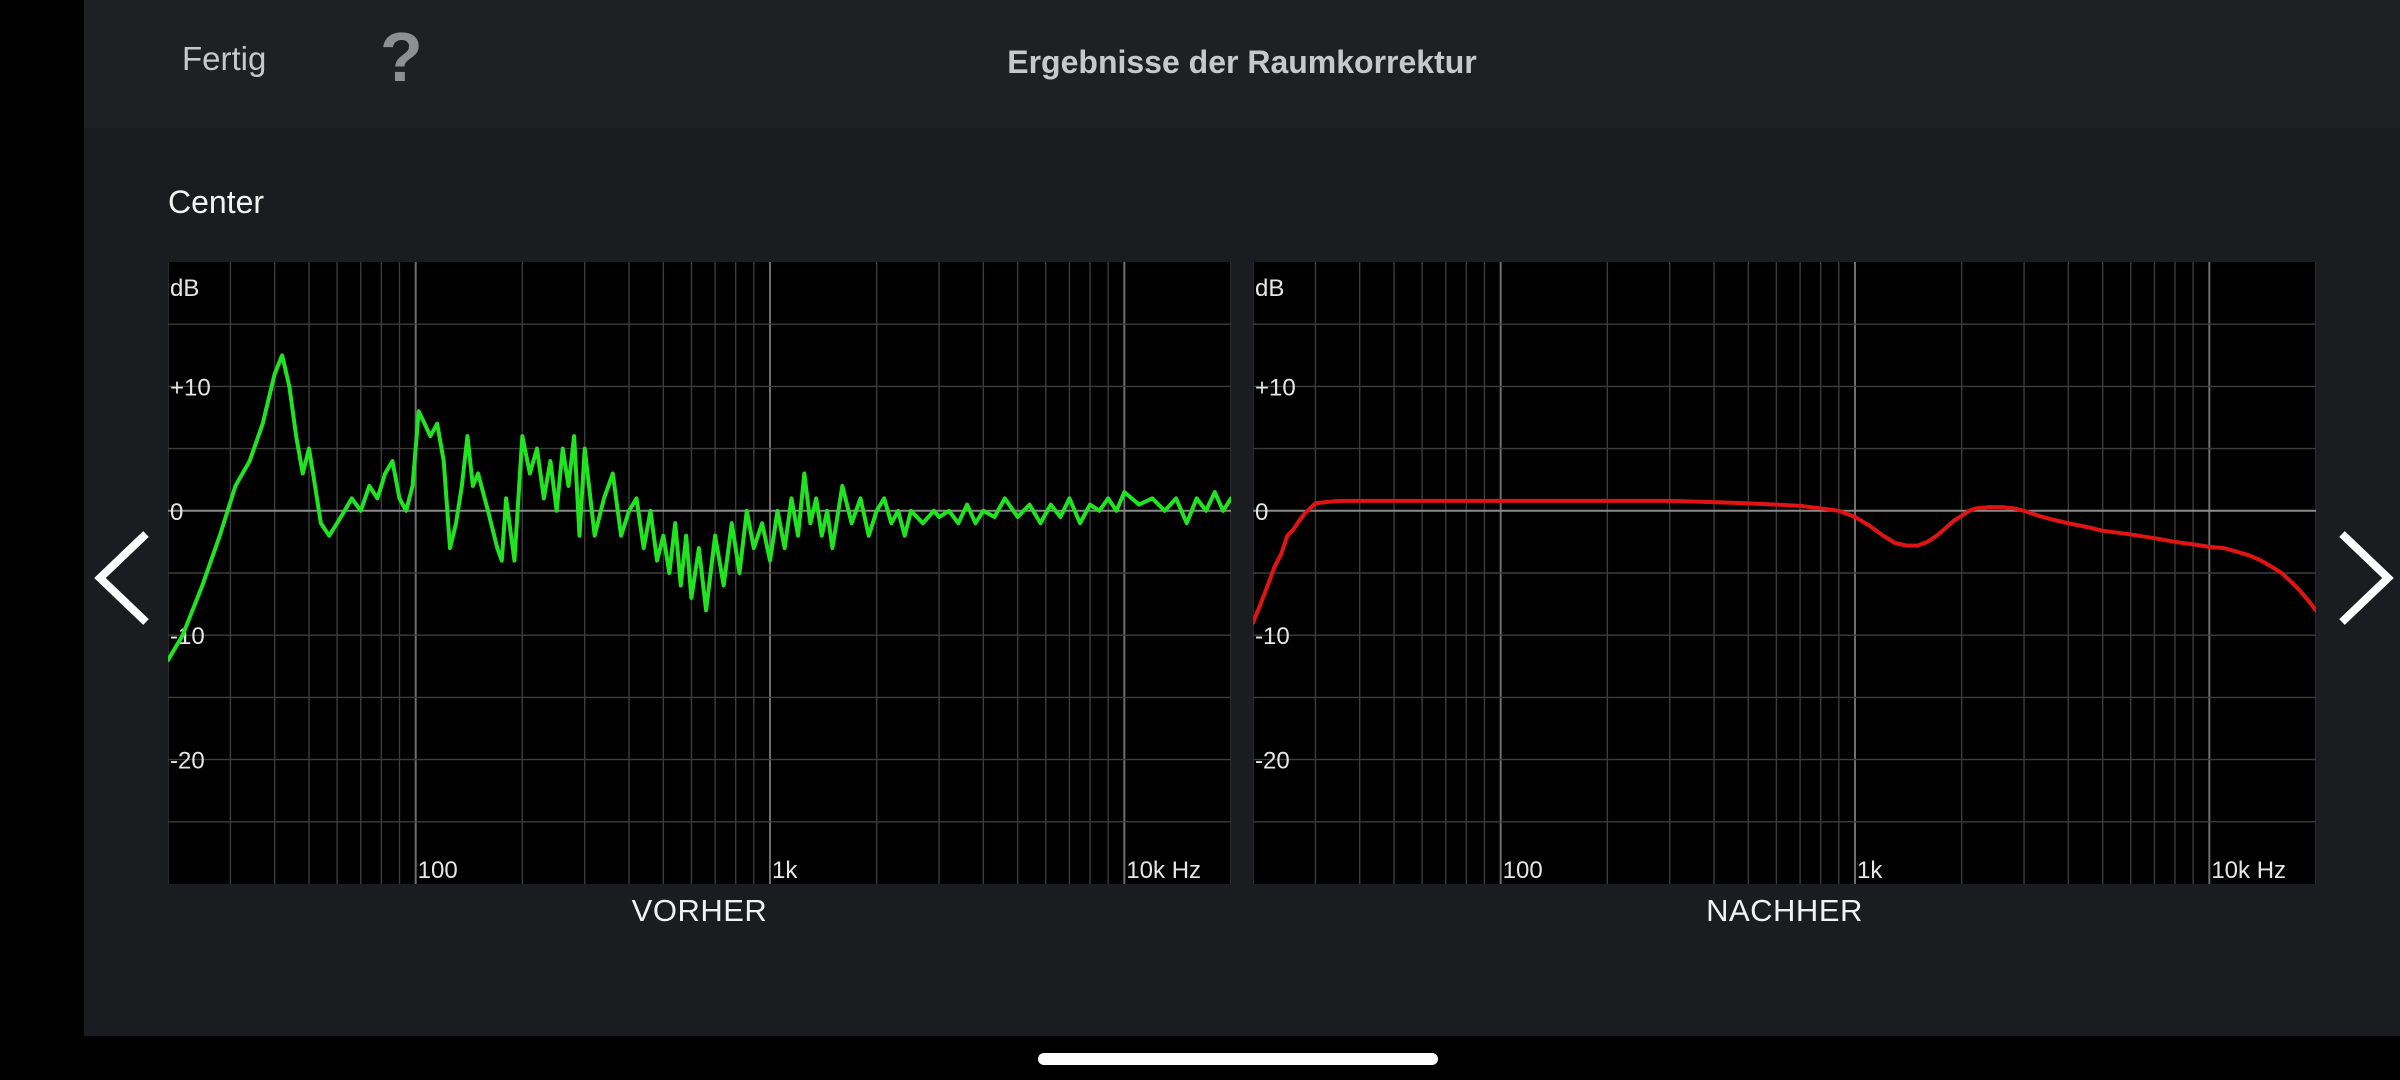  I want to click on after-response-curve, so click(1784, 561).